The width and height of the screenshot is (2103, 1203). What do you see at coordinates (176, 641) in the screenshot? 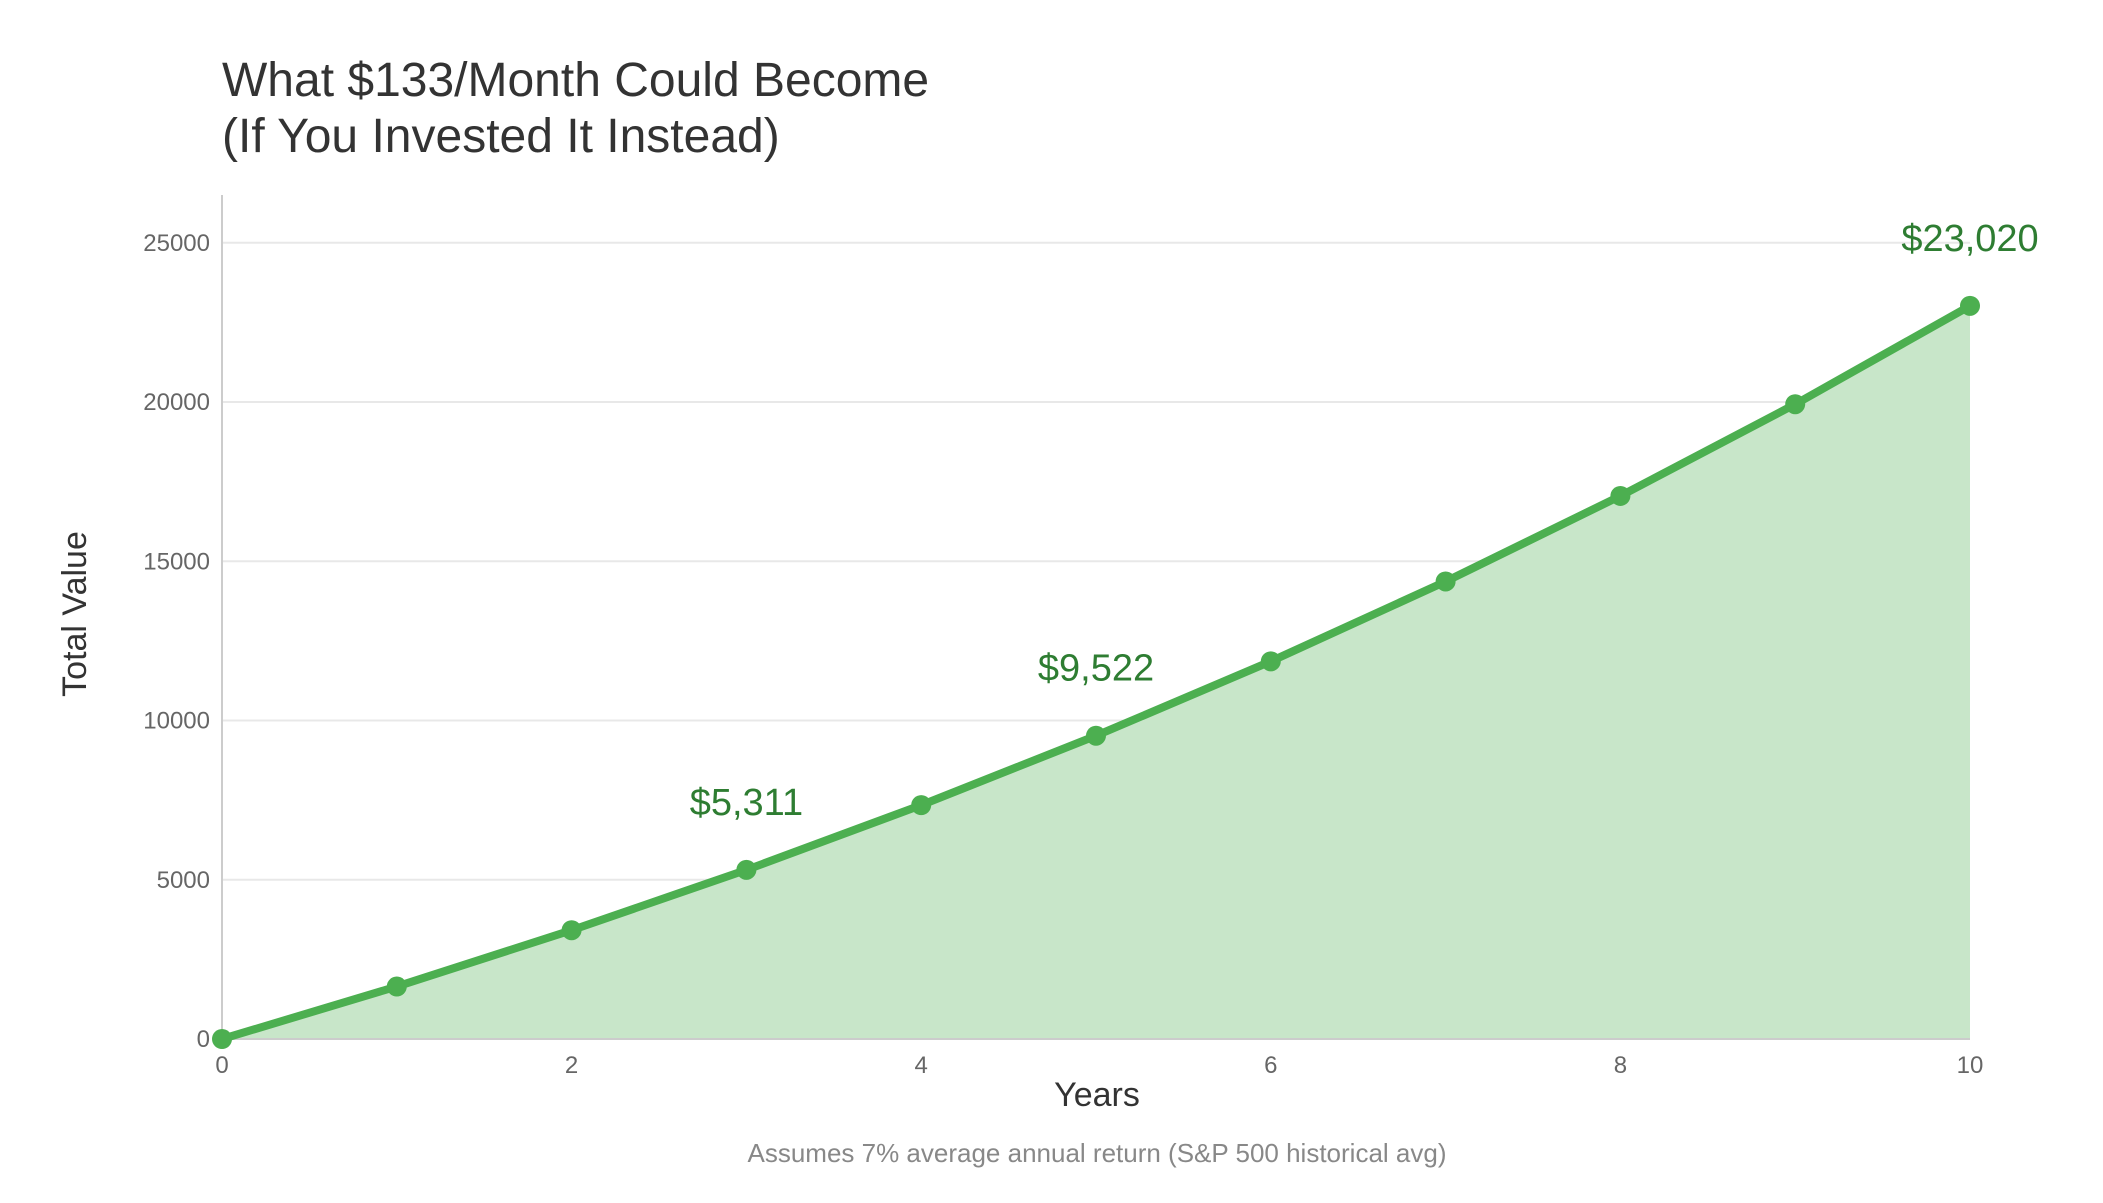
I see `y-axis-ticks: 0 5000 10000 15000 20000 25000` at bounding box center [176, 641].